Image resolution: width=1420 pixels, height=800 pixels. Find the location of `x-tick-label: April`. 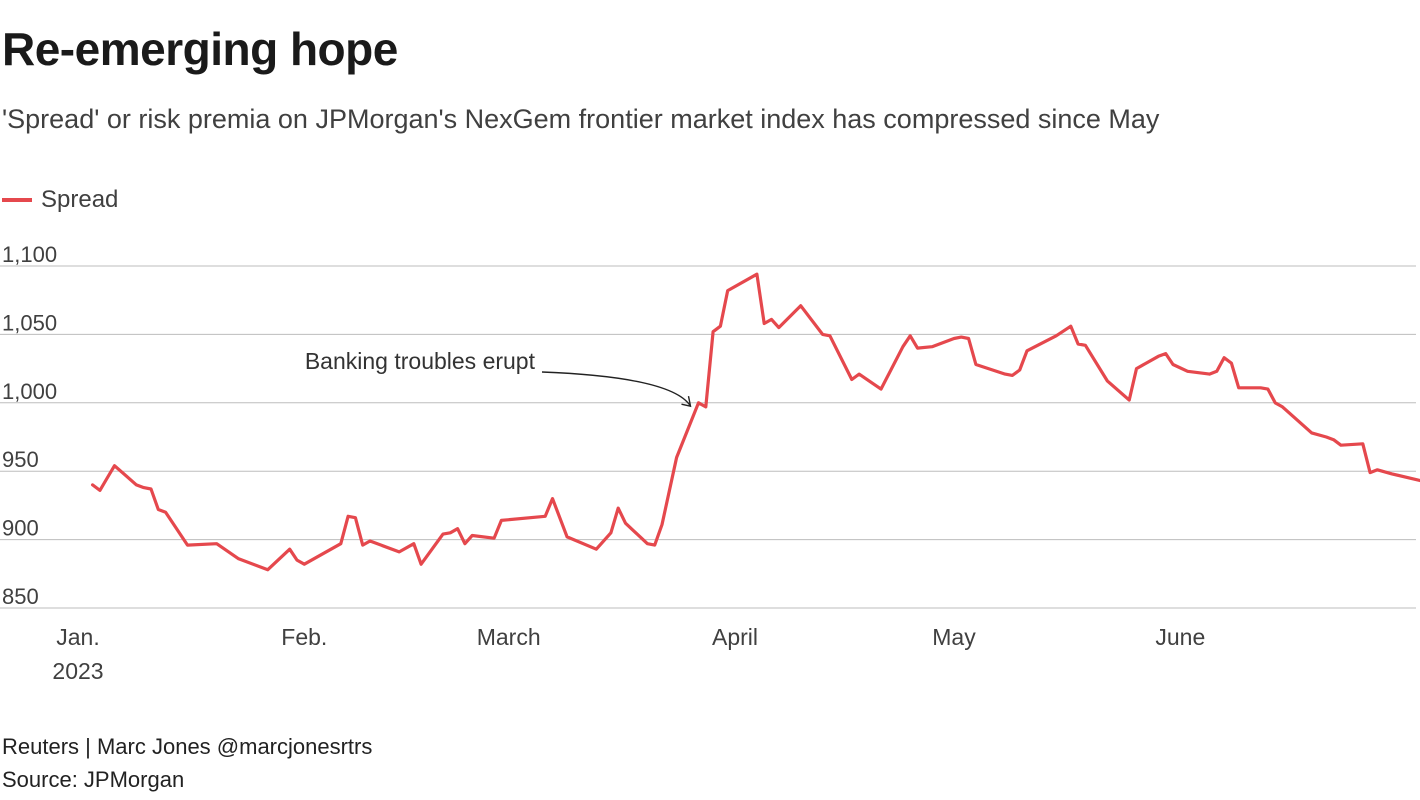

x-tick-label: April is located at coordinates (735, 637).